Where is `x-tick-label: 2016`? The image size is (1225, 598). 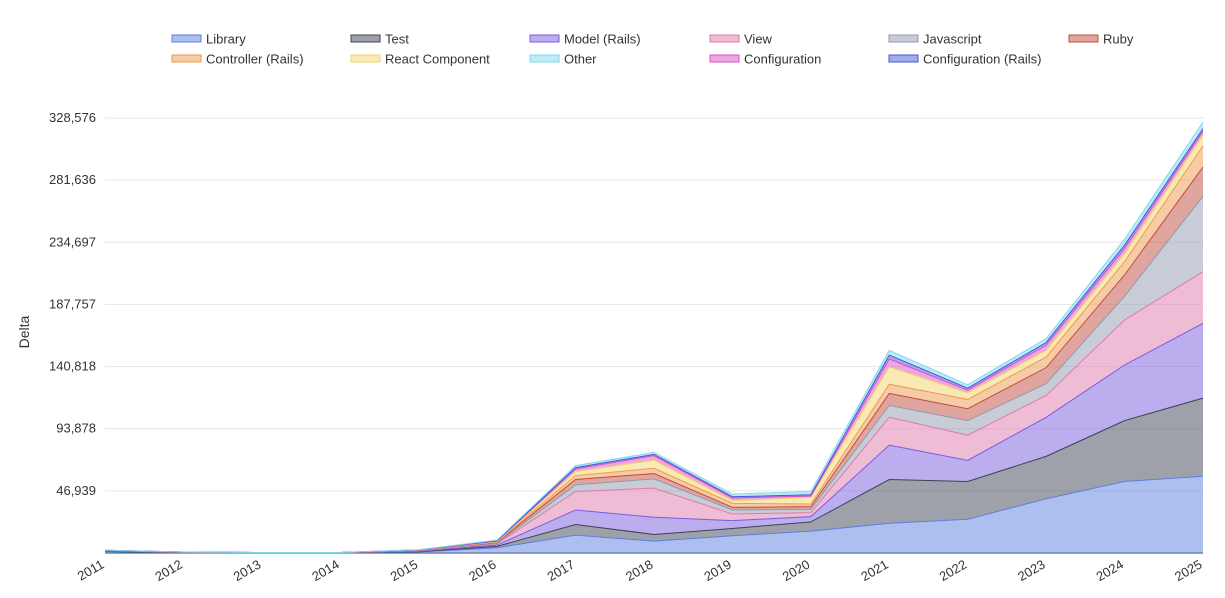 x-tick-label: 2016 is located at coordinates (482, 570).